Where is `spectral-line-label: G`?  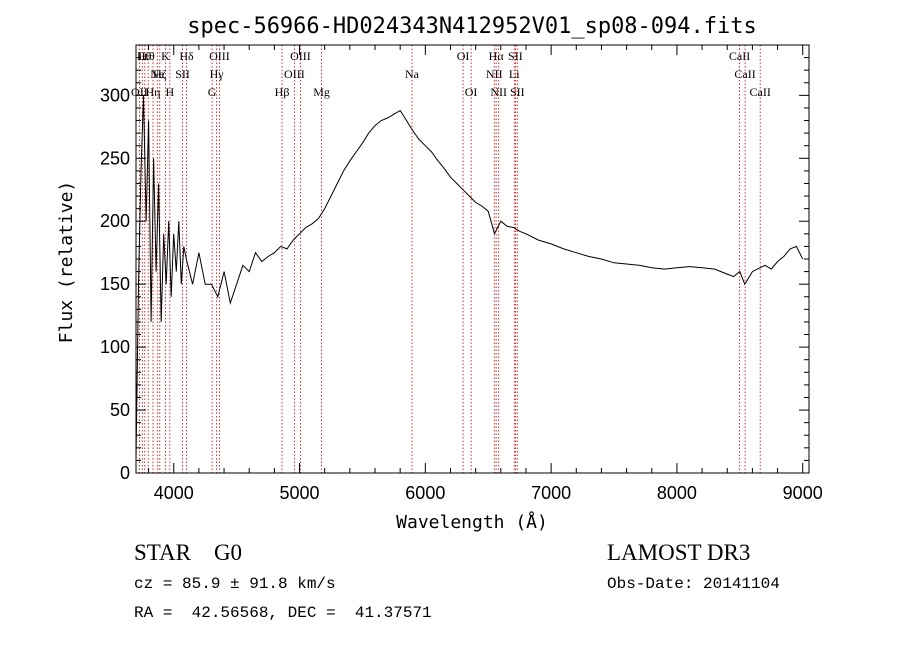
spectral-line-label: G is located at coordinates (212, 92).